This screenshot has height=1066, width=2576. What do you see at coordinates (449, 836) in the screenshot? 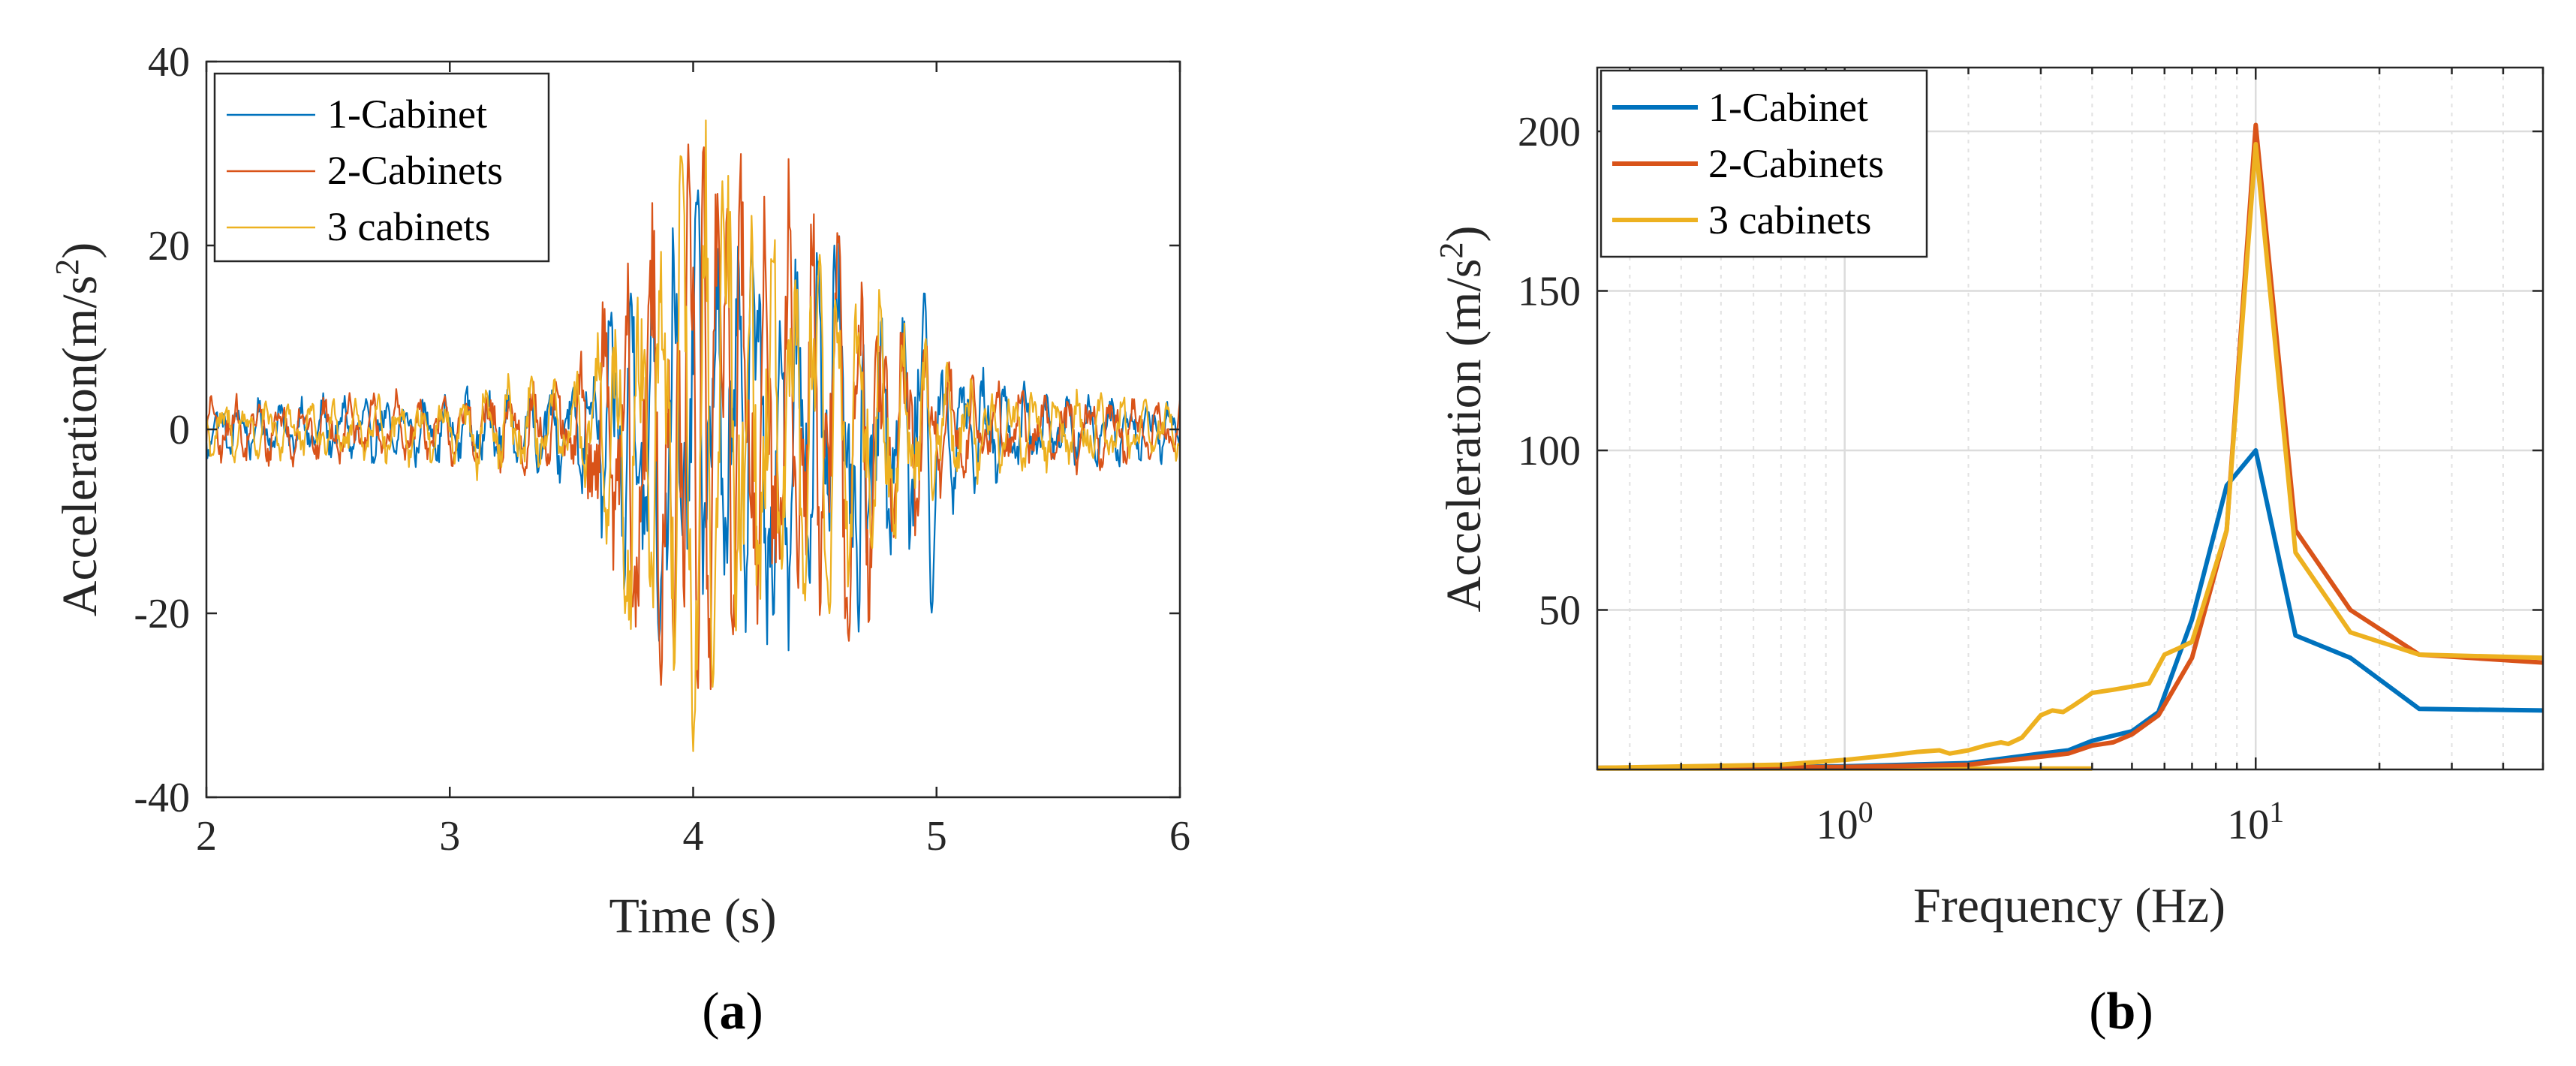
I see `panel-a-x-tick-label: 3` at bounding box center [449, 836].